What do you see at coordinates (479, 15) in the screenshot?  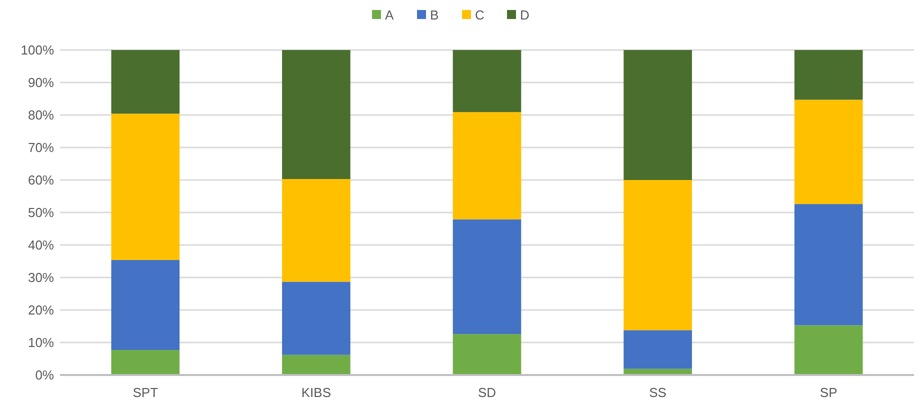 I see `legend-label: C` at bounding box center [479, 15].